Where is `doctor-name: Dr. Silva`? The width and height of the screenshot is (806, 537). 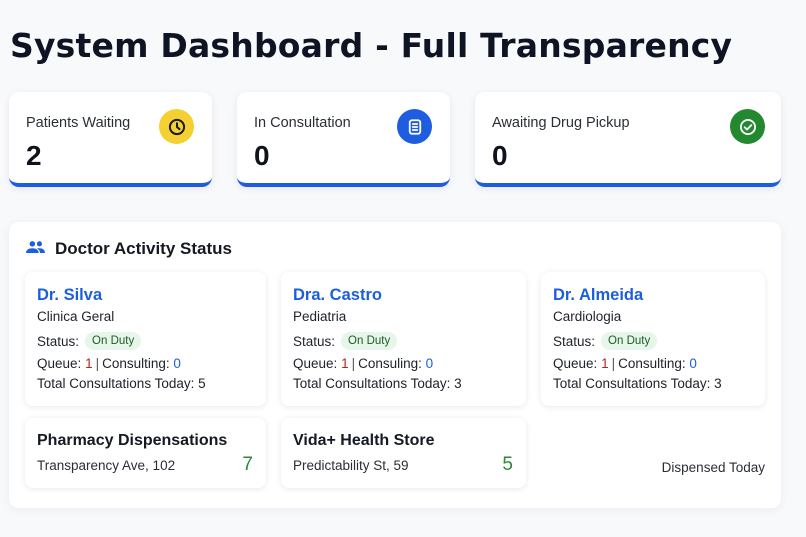
doctor-name: Dr. Silva is located at coordinates (70, 295).